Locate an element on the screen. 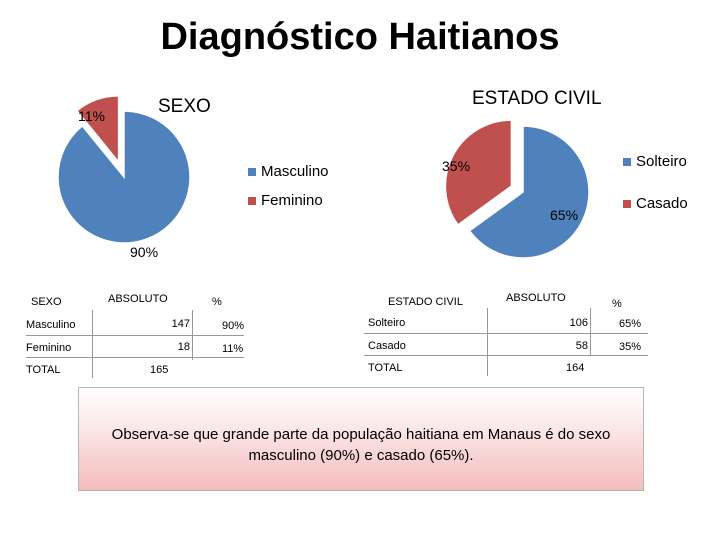  legend-swatch-feminino is located at coordinates (252, 200).